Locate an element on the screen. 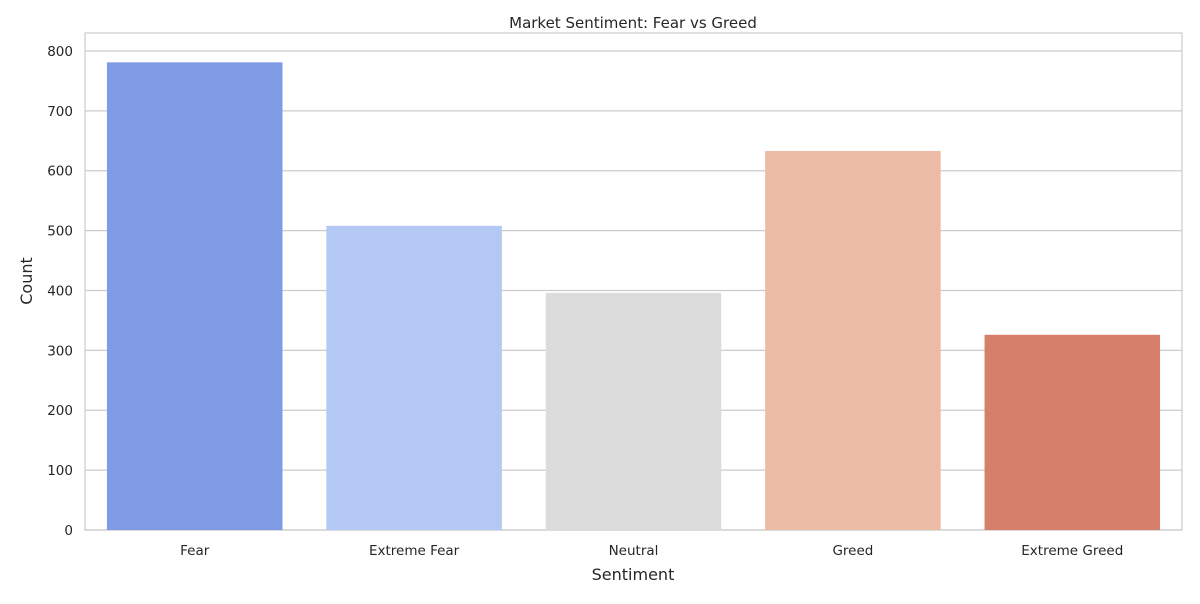 The image size is (1200, 604). bar-fear is located at coordinates (194, 296).